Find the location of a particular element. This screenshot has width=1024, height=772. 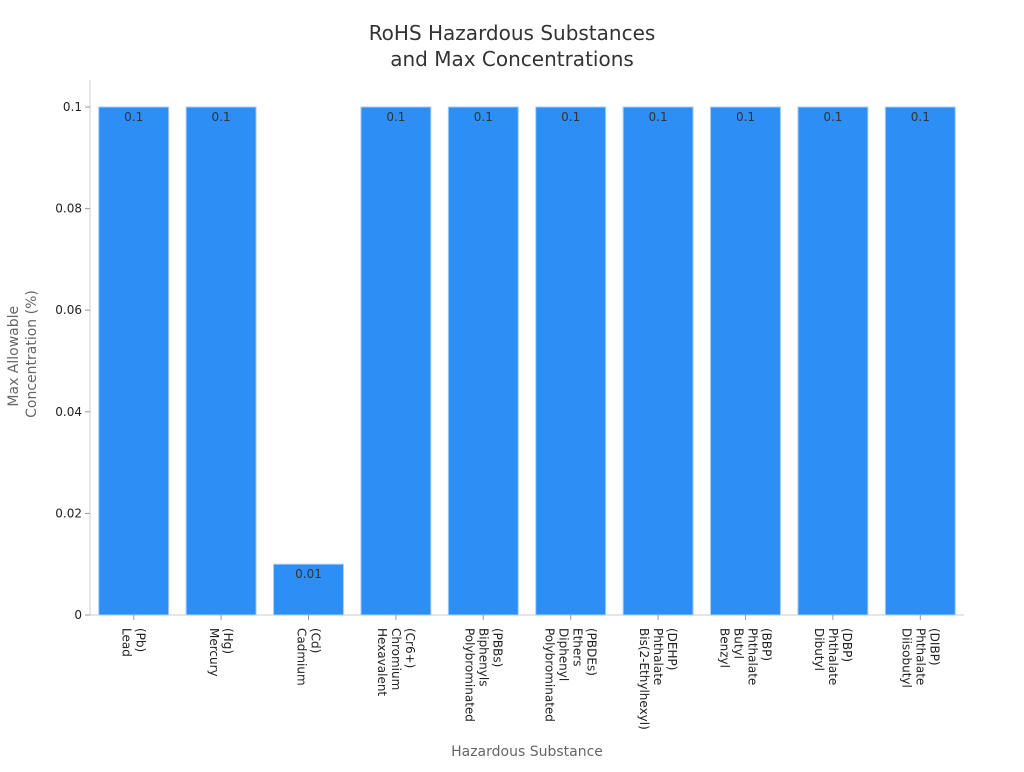

x-category-label: PolybrominatedBiphenyls(PBBs) is located at coordinates (483, 675).